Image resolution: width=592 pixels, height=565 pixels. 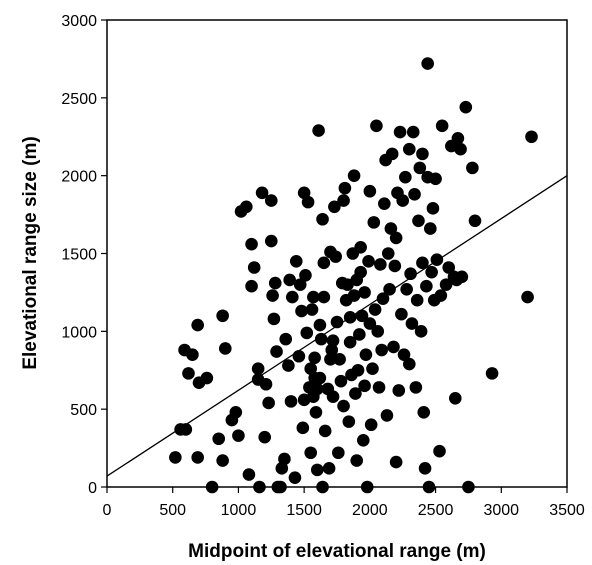 What do you see at coordinates (304, 510) in the screenshot?
I see `x-tick-label: 1500` at bounding box center [304, 510].